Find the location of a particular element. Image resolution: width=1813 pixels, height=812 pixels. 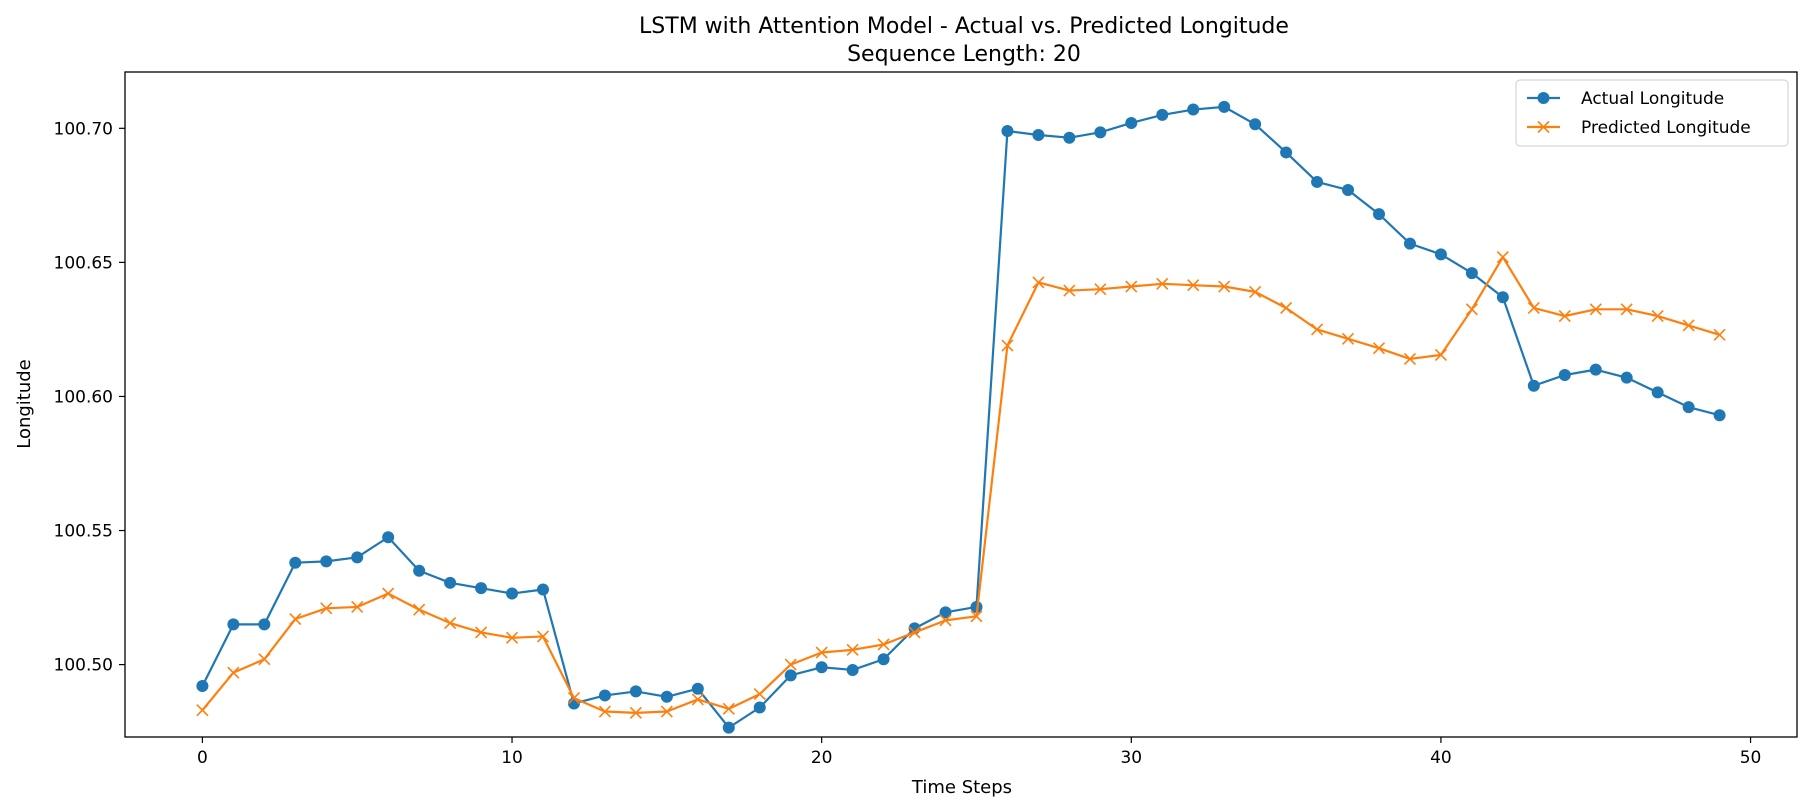

y-tick-label: 100.70 is located at coordinates (83, 129).